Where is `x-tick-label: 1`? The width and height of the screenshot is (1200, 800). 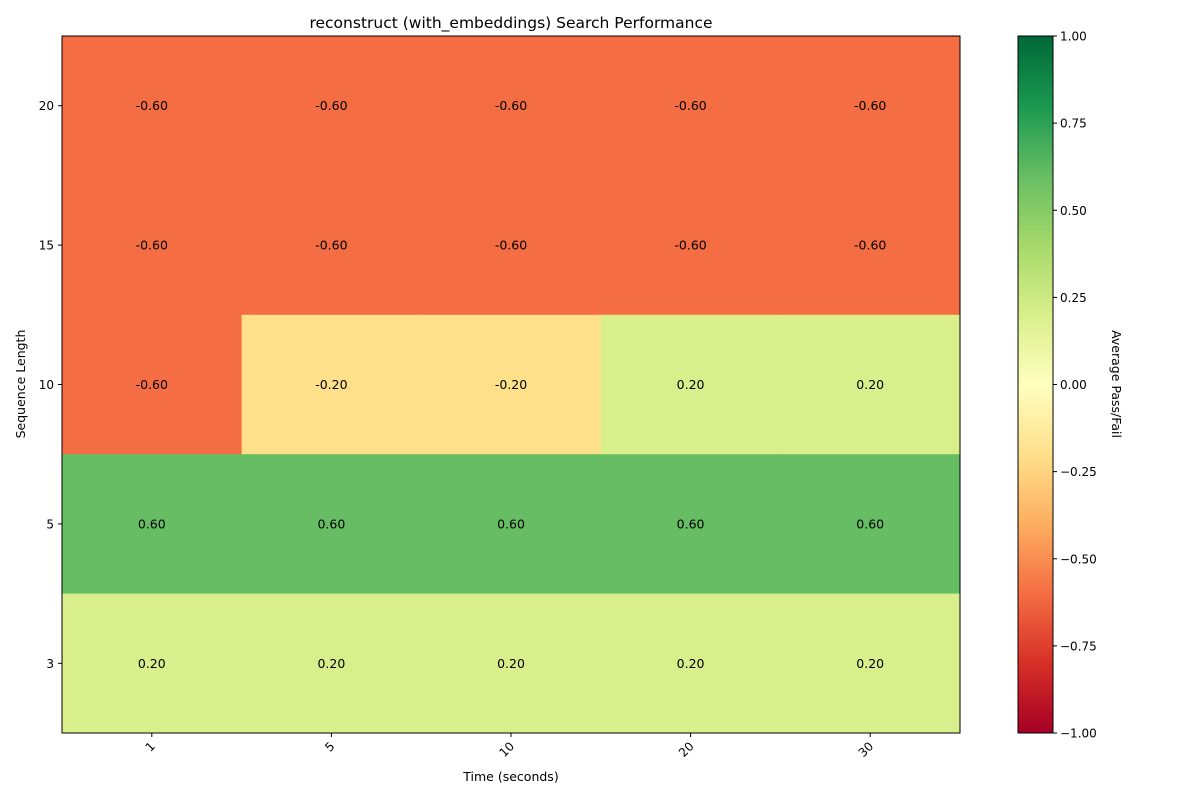 x-tick-label: 1 is located at coordinates (150, 746).